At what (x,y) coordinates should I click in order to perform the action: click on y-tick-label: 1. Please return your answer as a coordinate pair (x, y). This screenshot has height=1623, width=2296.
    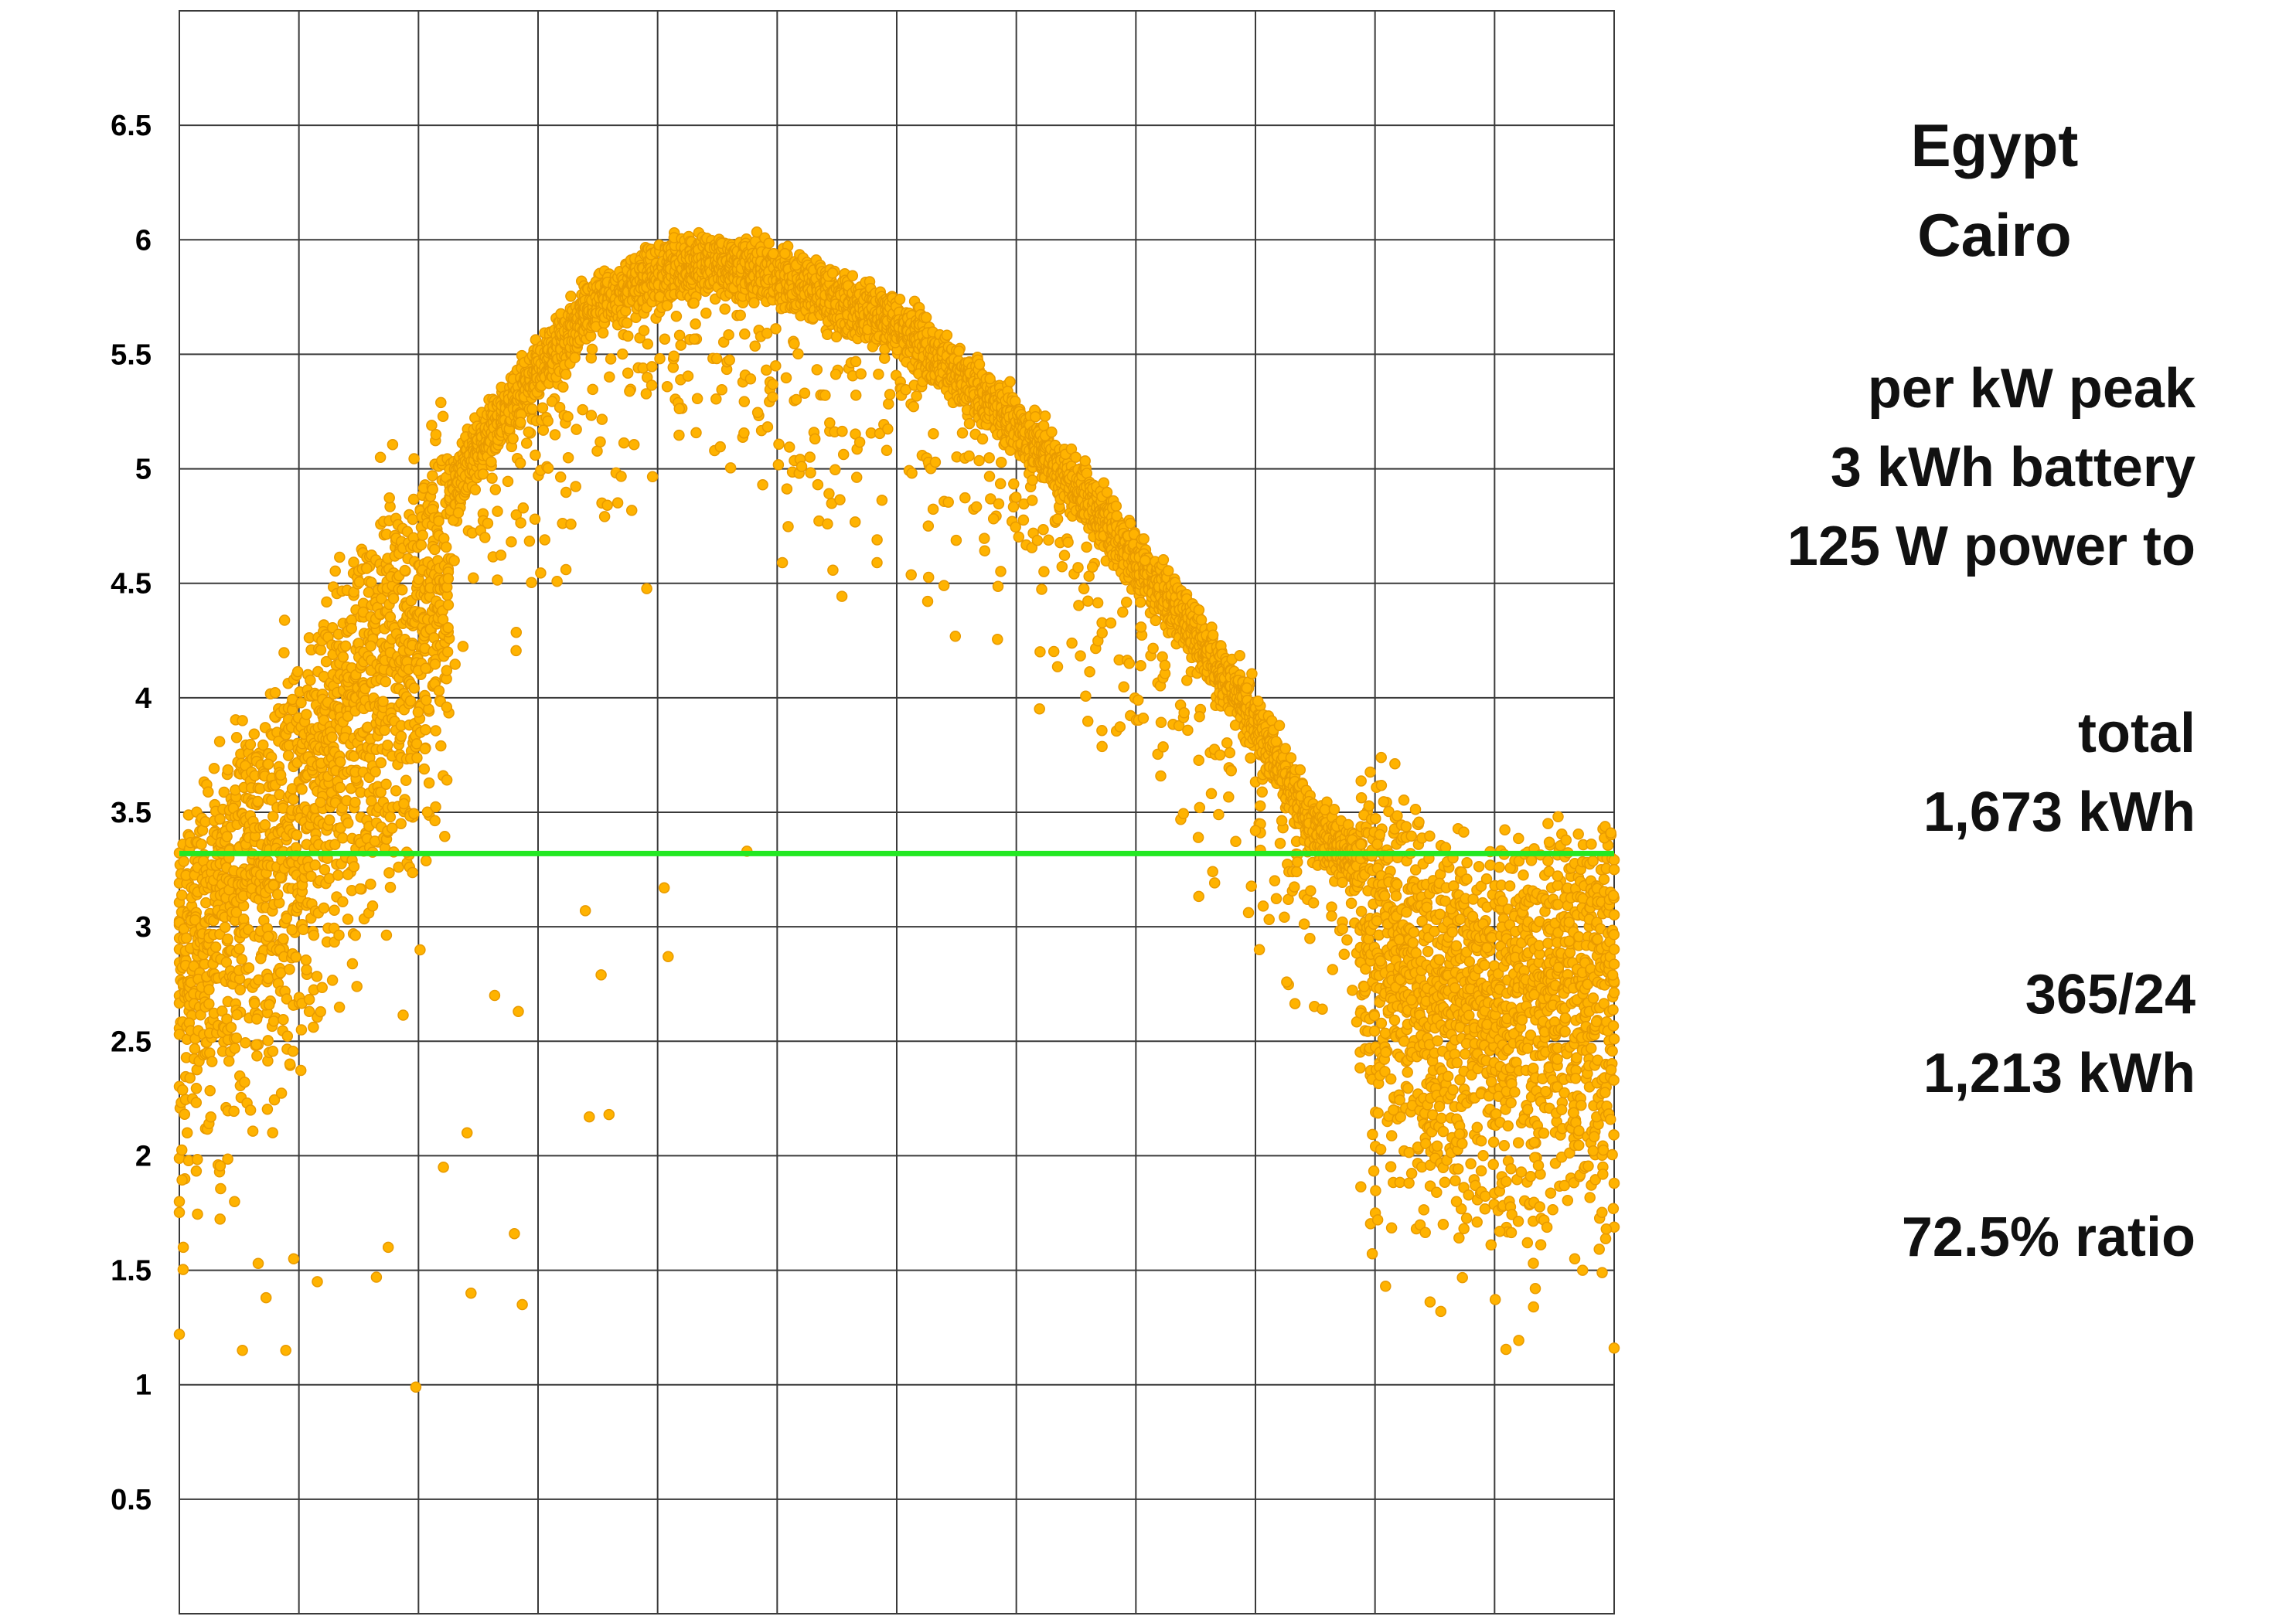
    Looking at the image, I should click on (143, 1386).